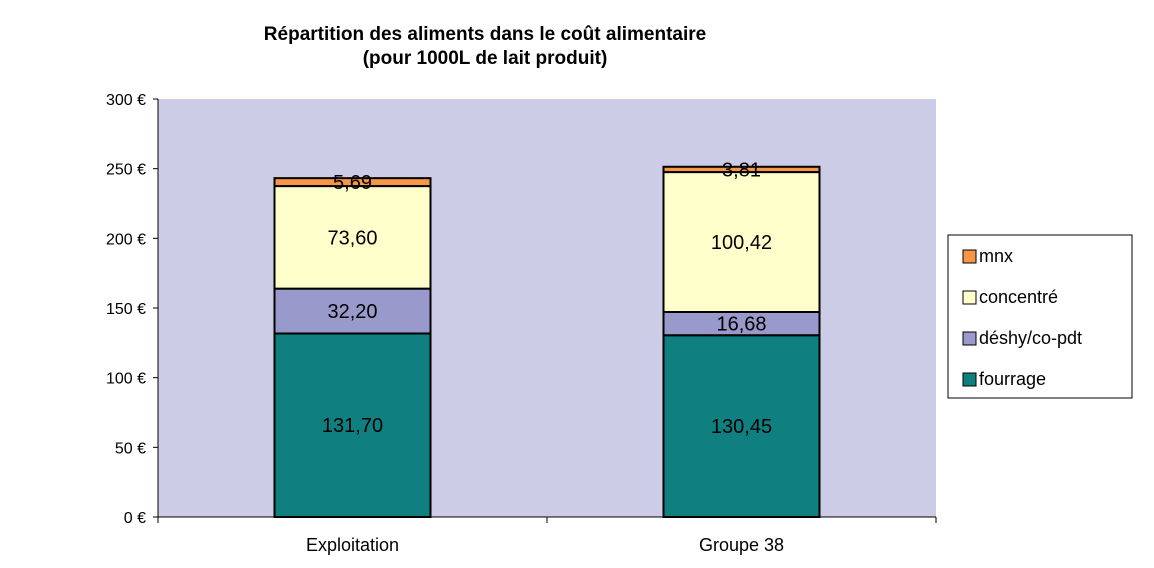  What do you see at coordinates (485, 58) in the screenshot?
I see `chart-subtitle: (pour 1000L de lait produit)` at bounding box center [485, 58].